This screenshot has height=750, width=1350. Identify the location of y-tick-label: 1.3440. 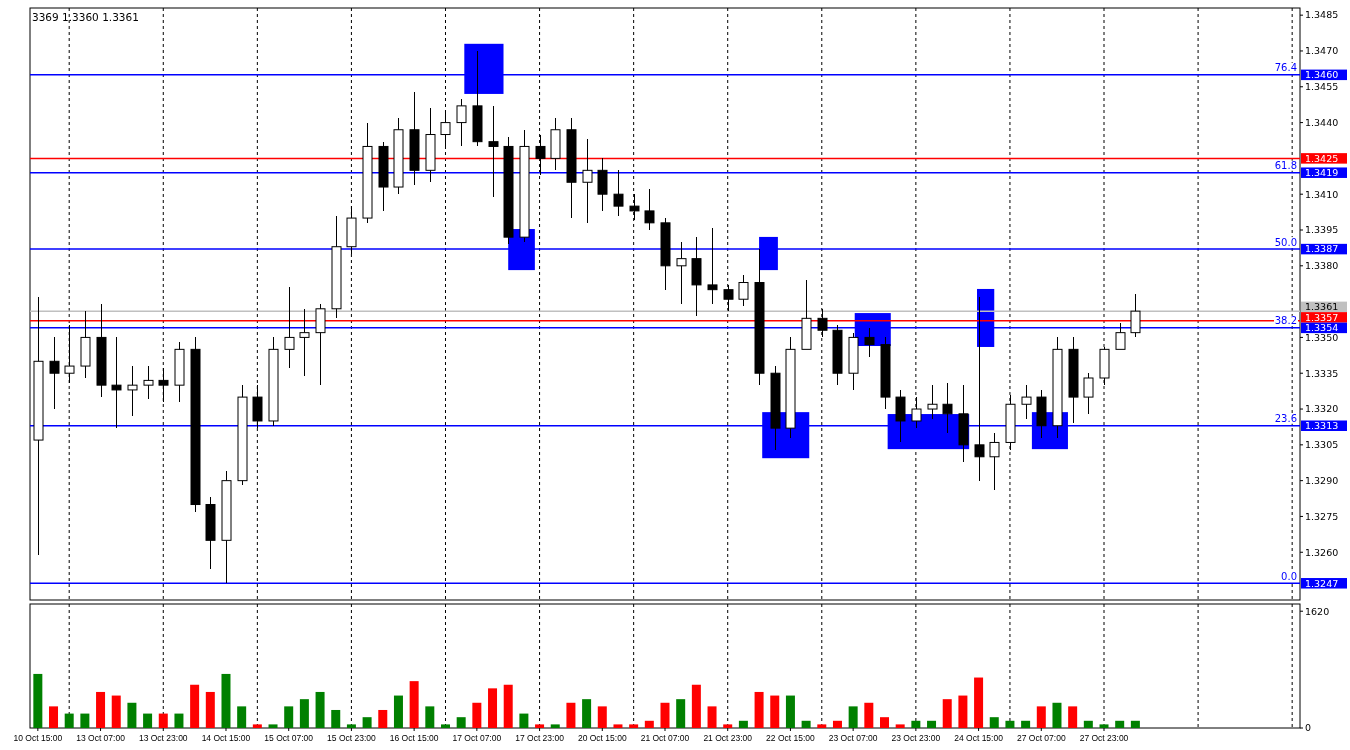
(1322, 122).